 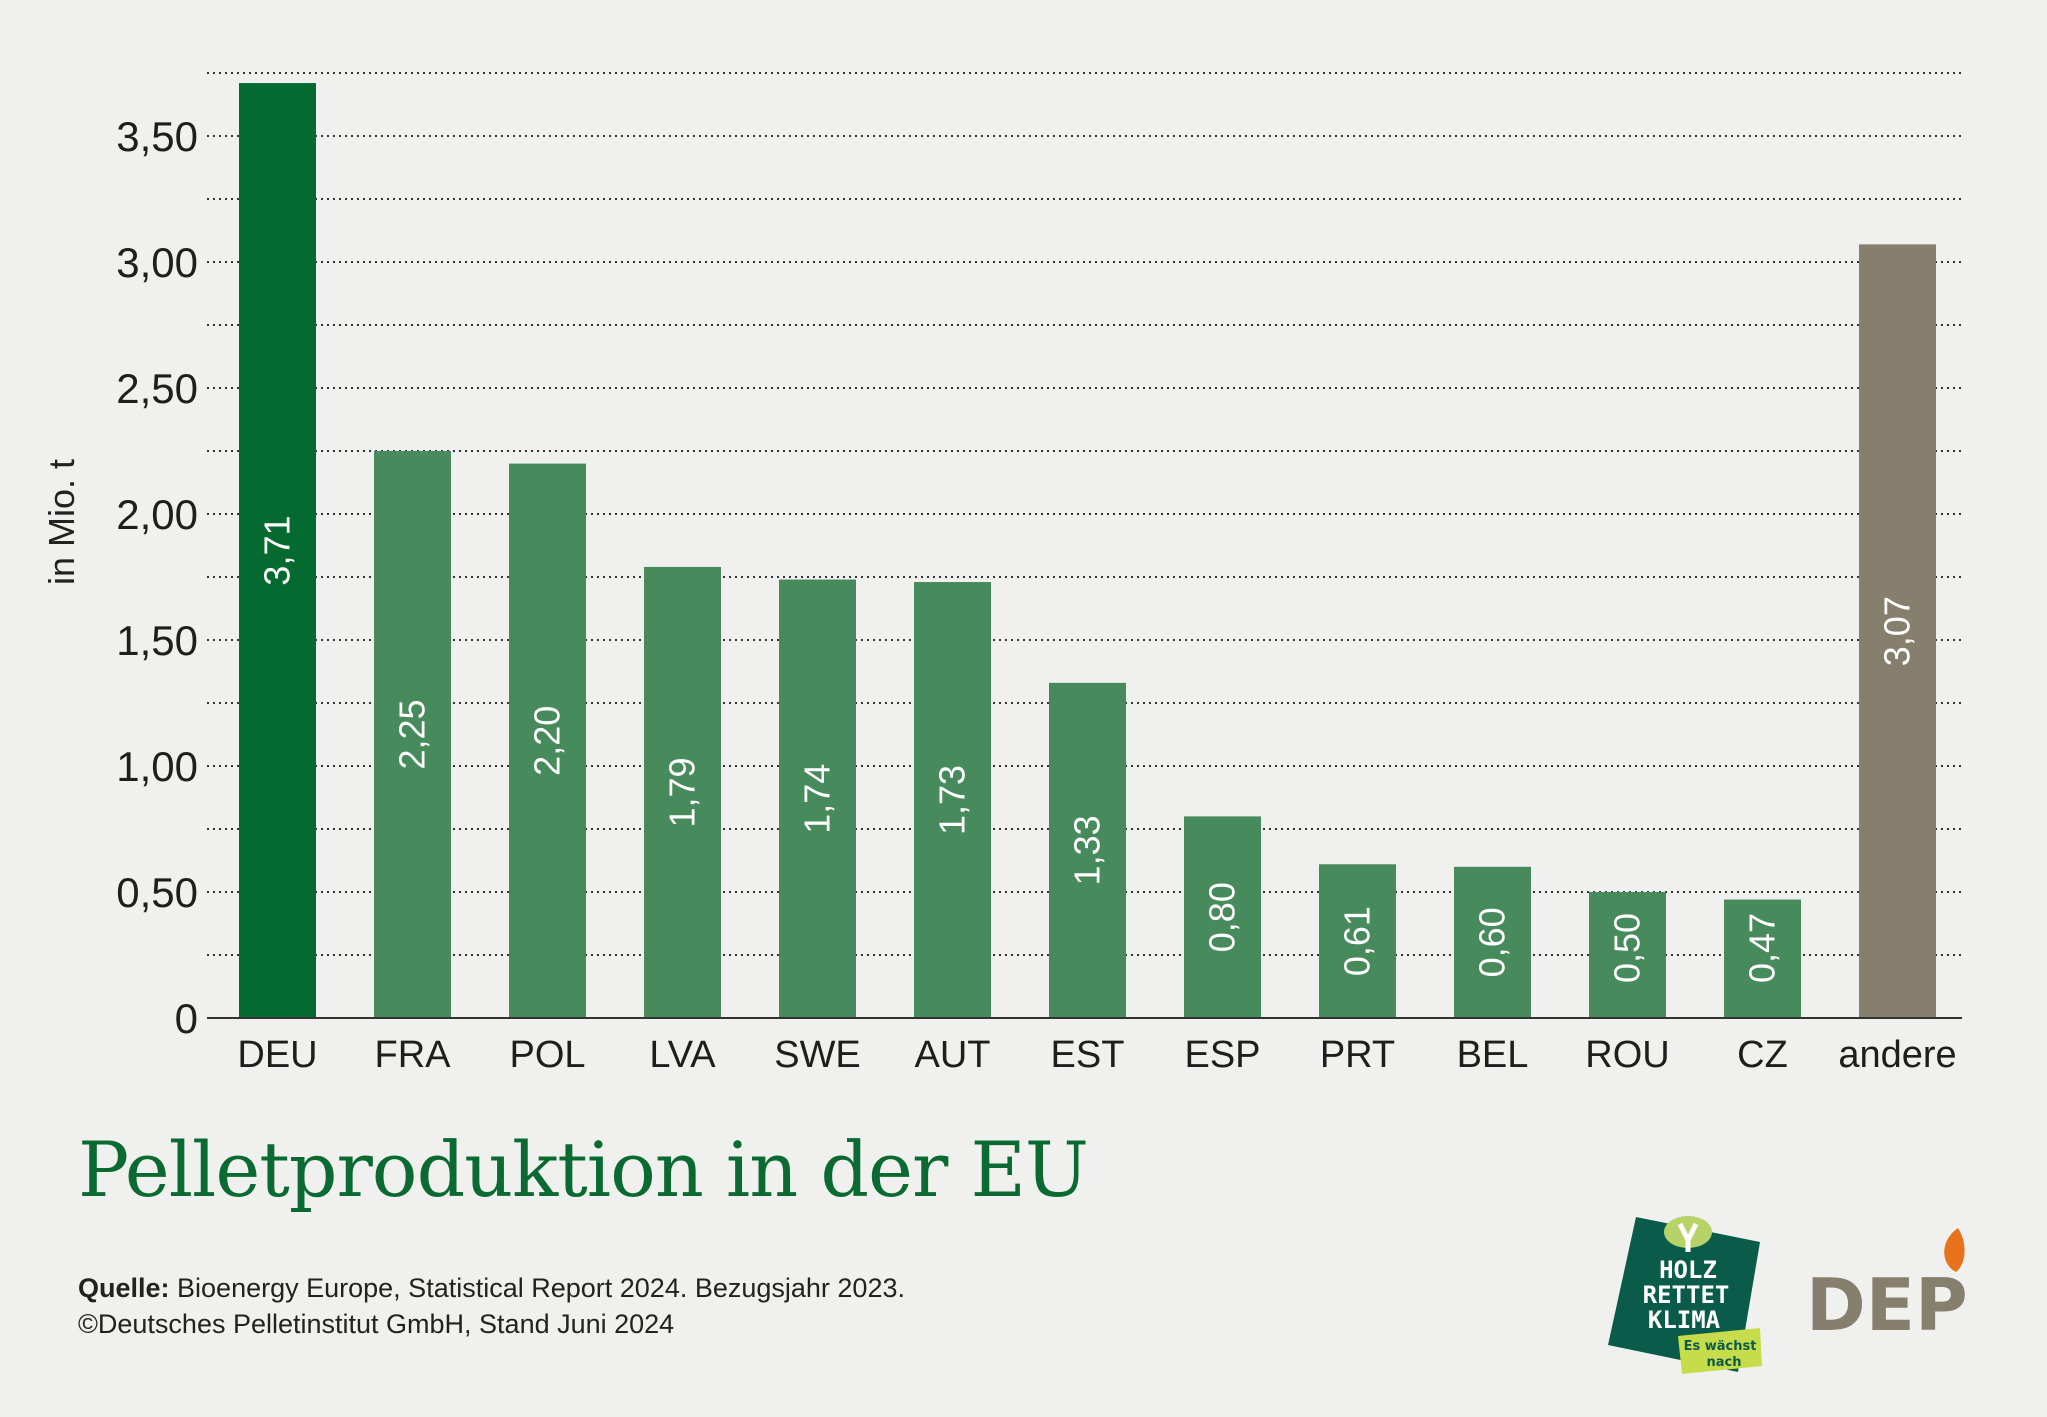 I want to click on x-tick-label: BEL, so click(x=1493, y=1055).